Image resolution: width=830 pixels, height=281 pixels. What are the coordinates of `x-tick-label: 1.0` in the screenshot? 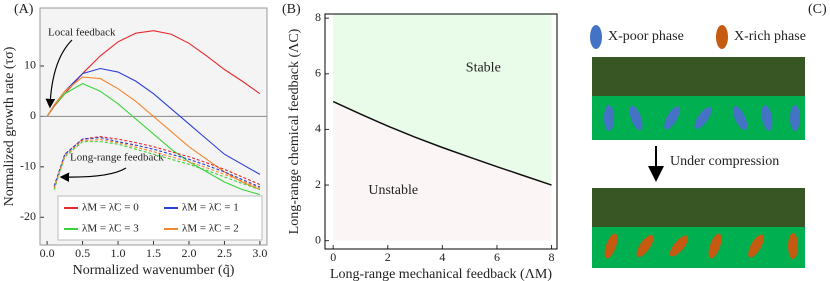 It's located at (118, 253).